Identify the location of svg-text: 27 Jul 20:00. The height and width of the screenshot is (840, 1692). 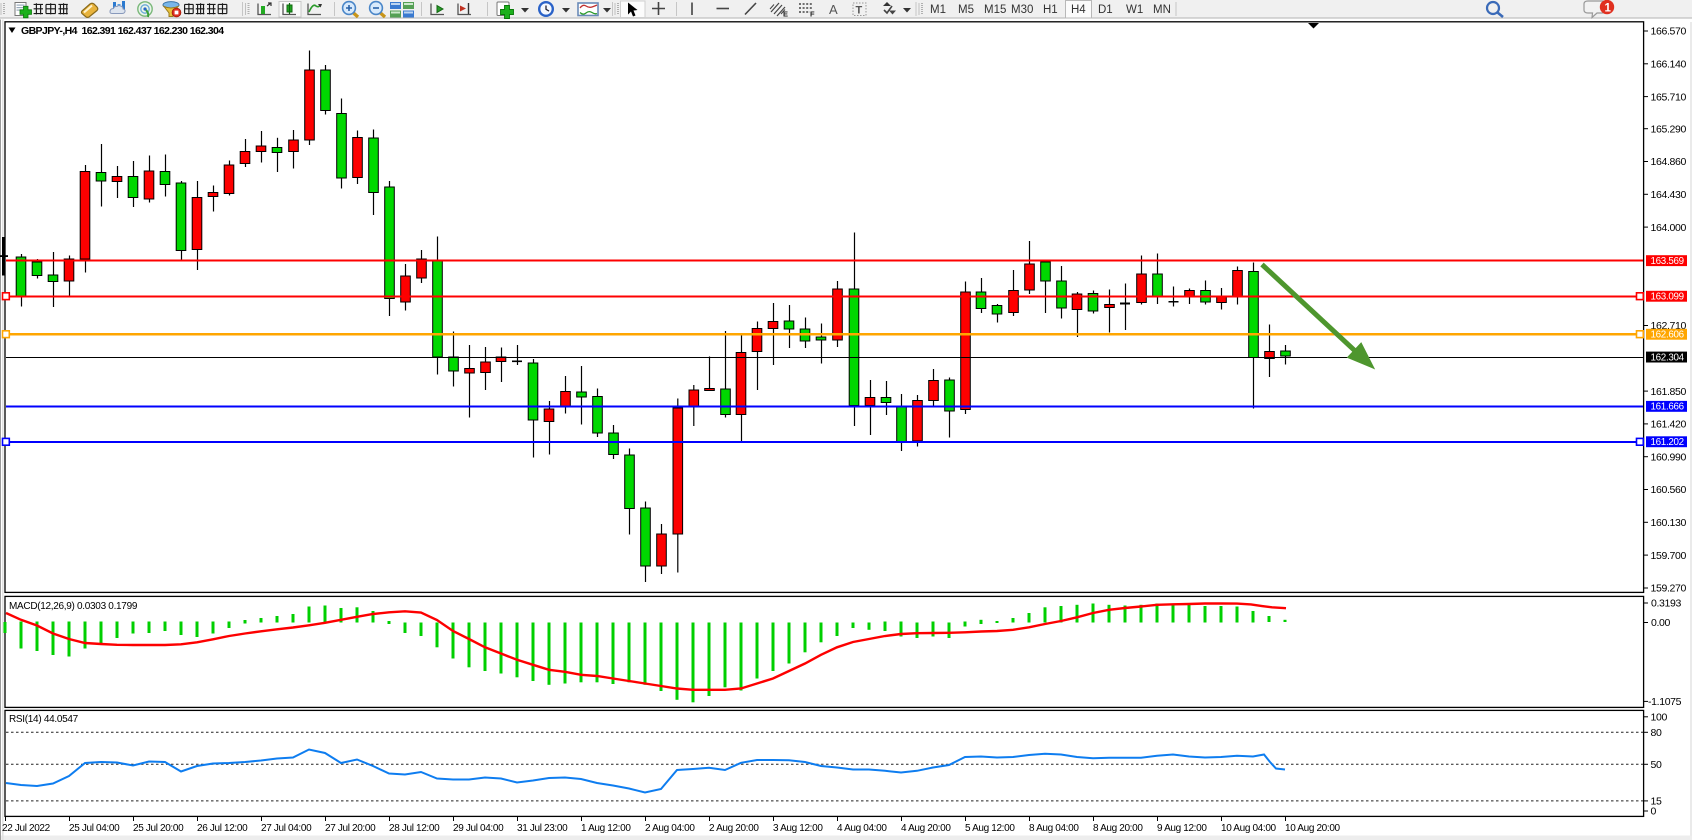
(350, 828).